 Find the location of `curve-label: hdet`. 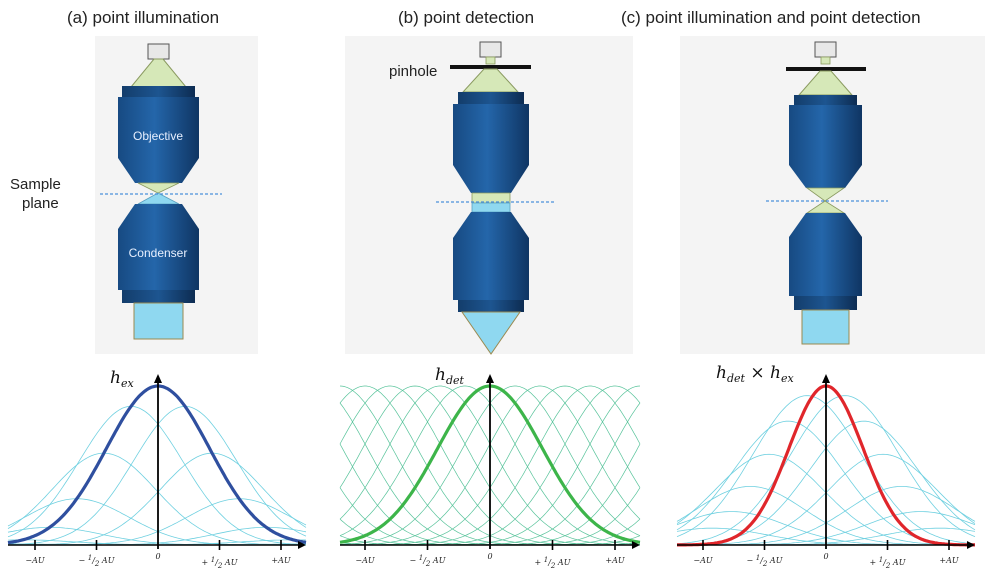

curve-label: hdet is located at coordinates (450, 376).